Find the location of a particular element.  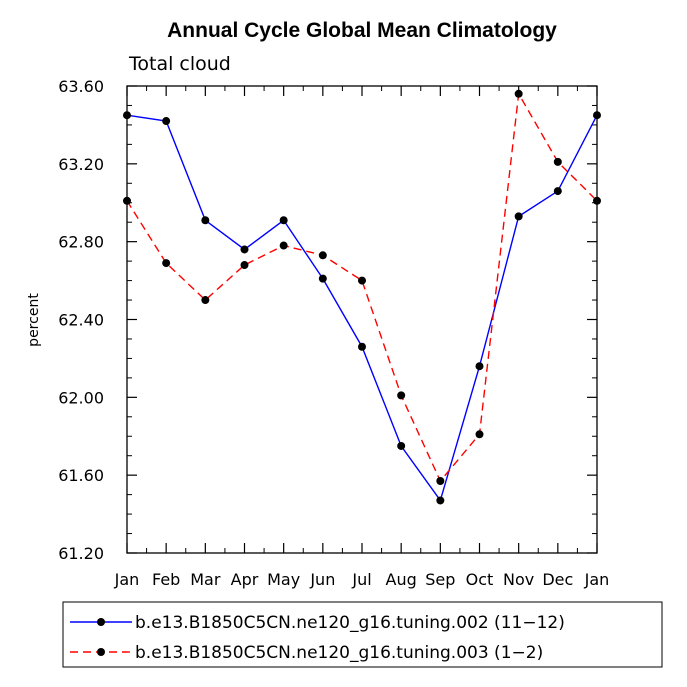

chart-subtitle: Total cloud is located at coordinates (179, 64).